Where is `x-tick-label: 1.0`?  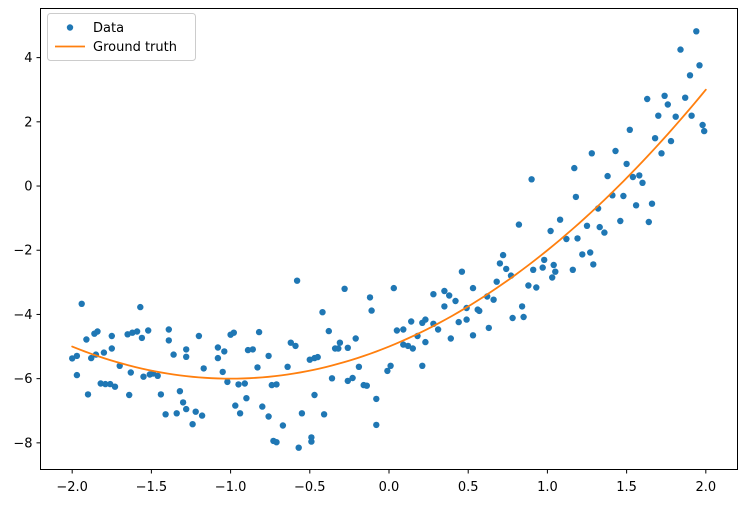
x-tick-label: 1.0 is located at coordinates (547, 487).